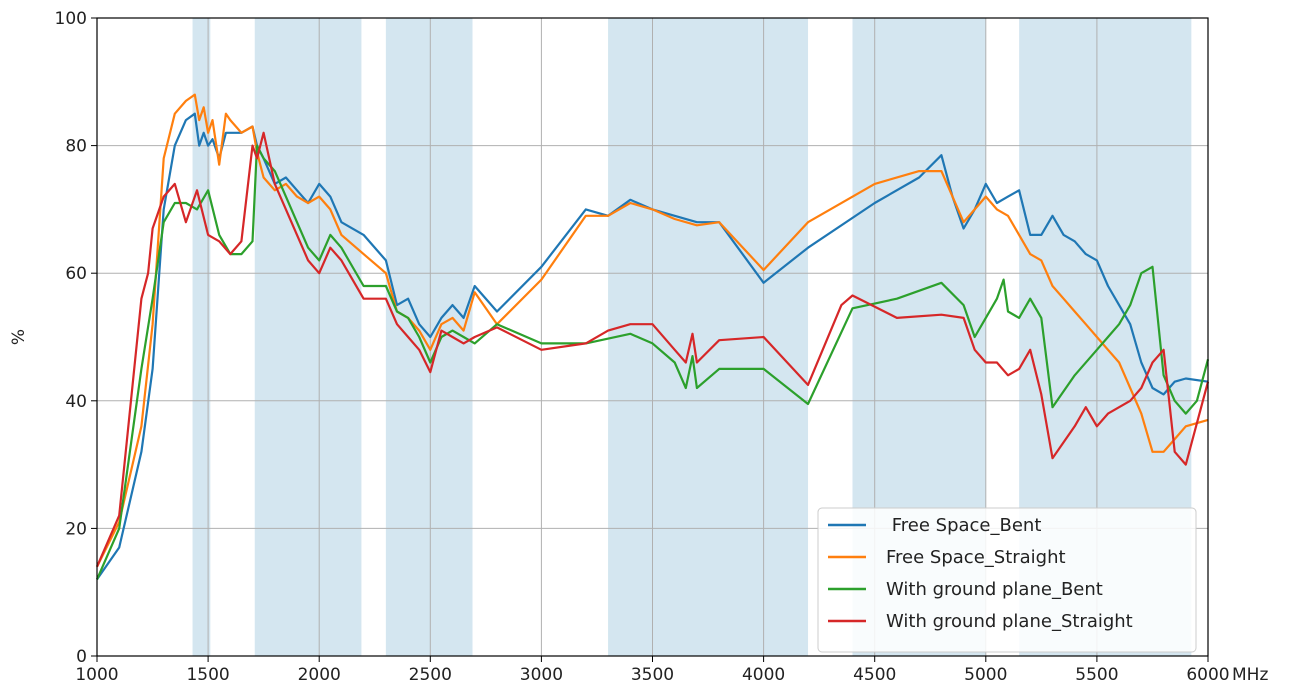 This screenshot has width=1305, height=693. I want to click on y-tick-label: 40, so click(76, 402).